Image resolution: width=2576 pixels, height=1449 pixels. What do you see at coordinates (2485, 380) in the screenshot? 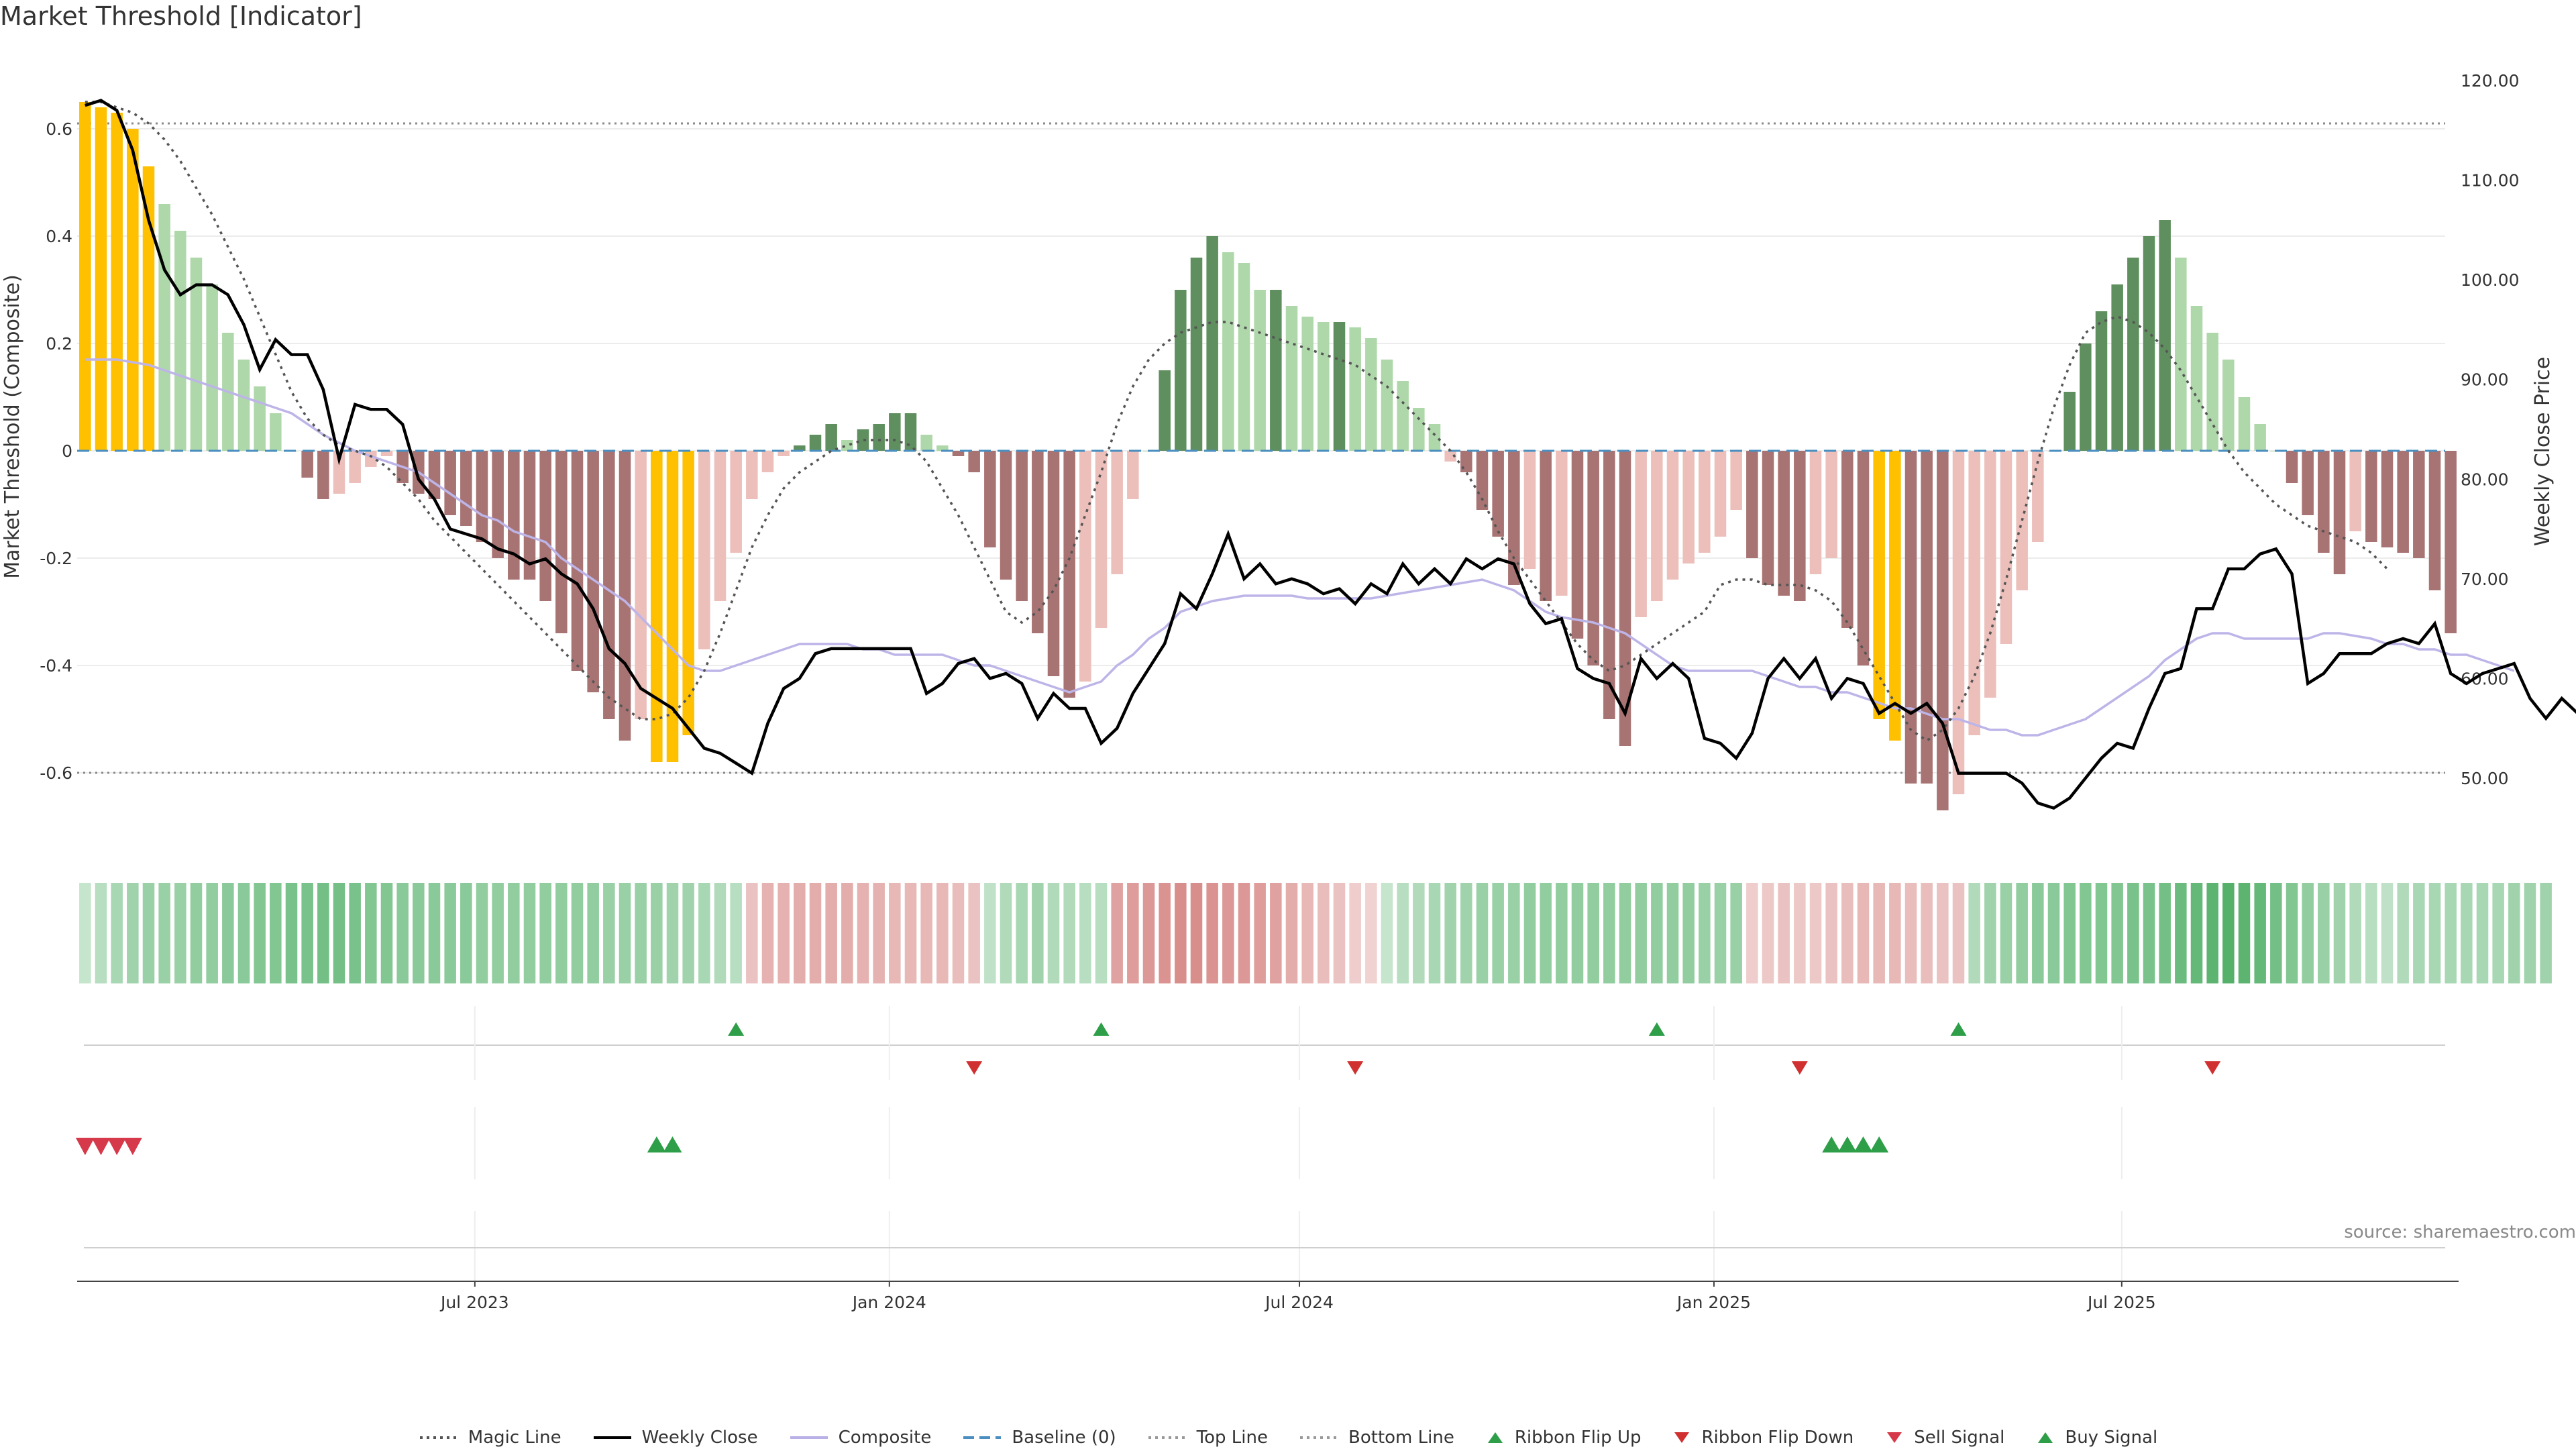
I see `right-tick-label: 90.00` at bounding box center [2485, 380].